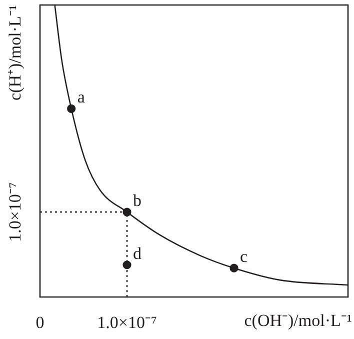 The height and width of the screenshot is (339, 354). What do you see at coordinates (244, 256) in the screenshot?
I see `annotation: c` at bounding box center [244, 256].